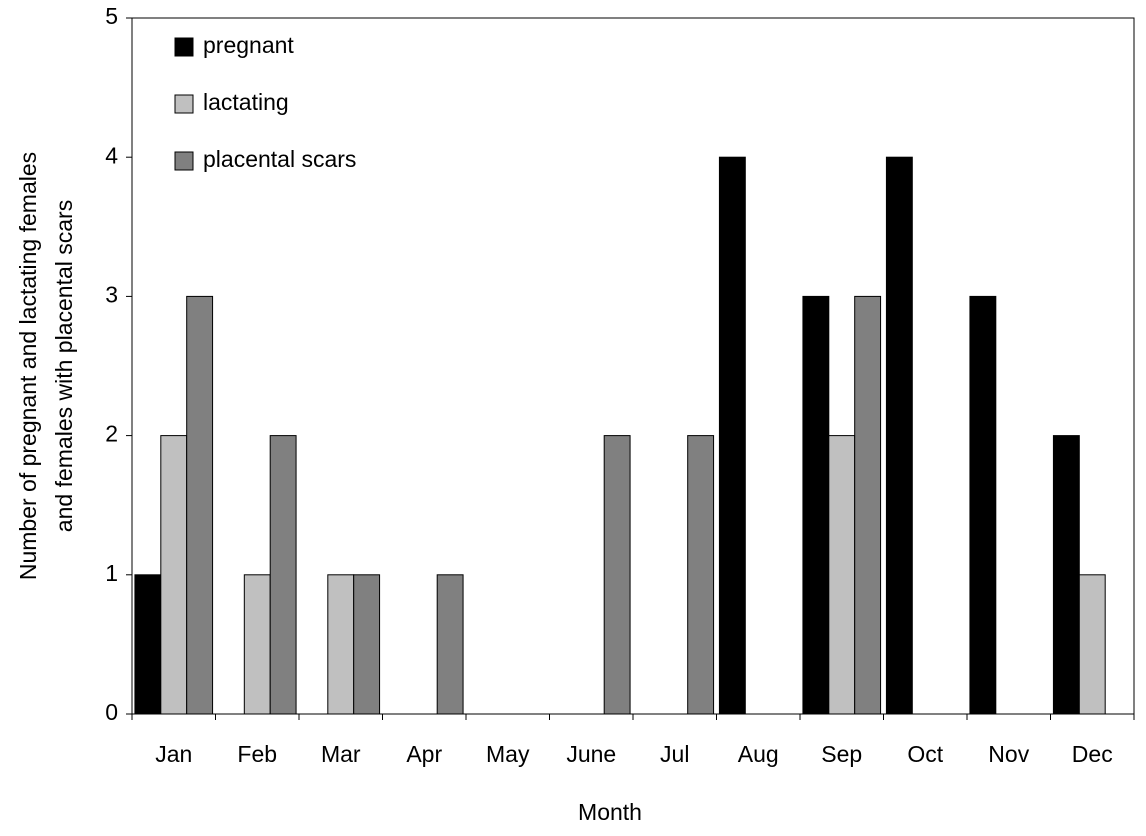  I want to click on x-tick-label: Sep, so click(841, 754).